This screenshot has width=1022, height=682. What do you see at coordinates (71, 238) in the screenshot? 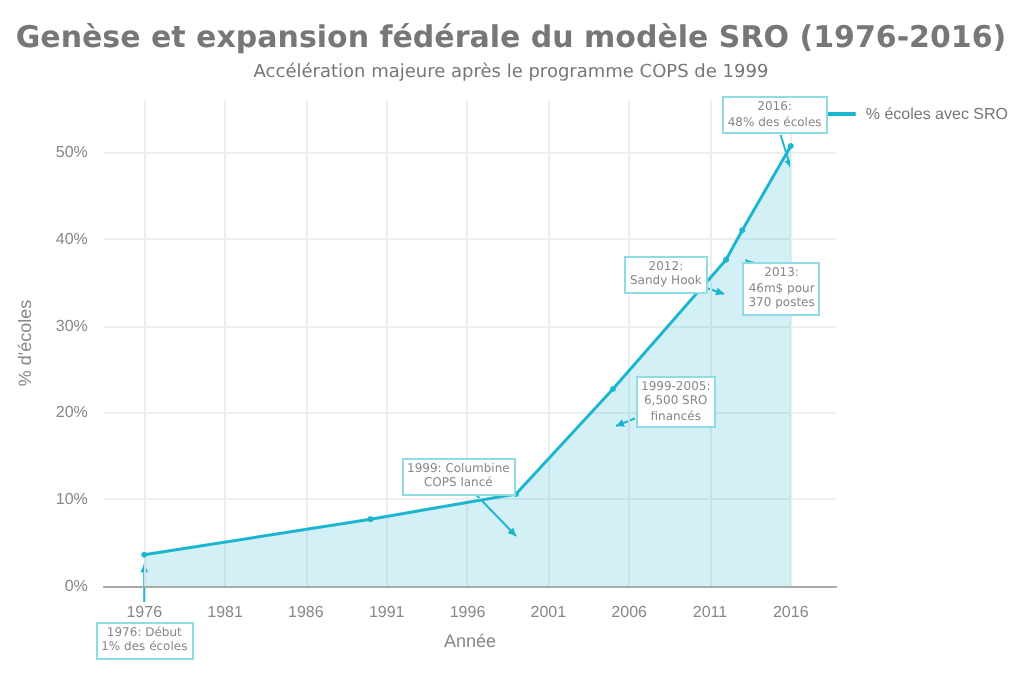
I see `y-tick-label: 40%` at bounding box center [71, 238].